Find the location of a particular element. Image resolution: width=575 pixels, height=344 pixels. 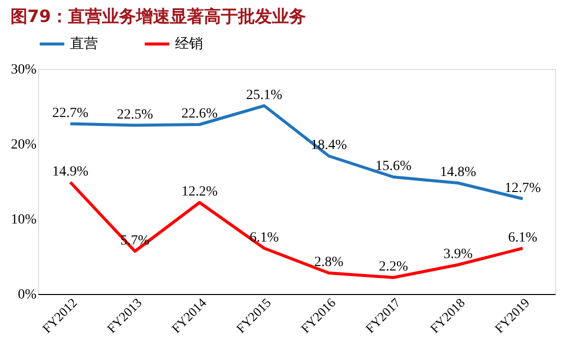

data-label: 22.6% is located at coordinates (199, 114).